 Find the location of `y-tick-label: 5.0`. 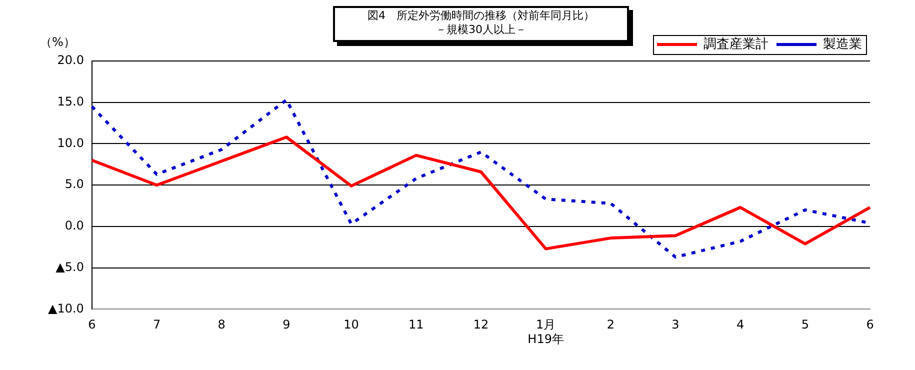

y-tick-label: 5.0 is located at coordinates (74, 184).